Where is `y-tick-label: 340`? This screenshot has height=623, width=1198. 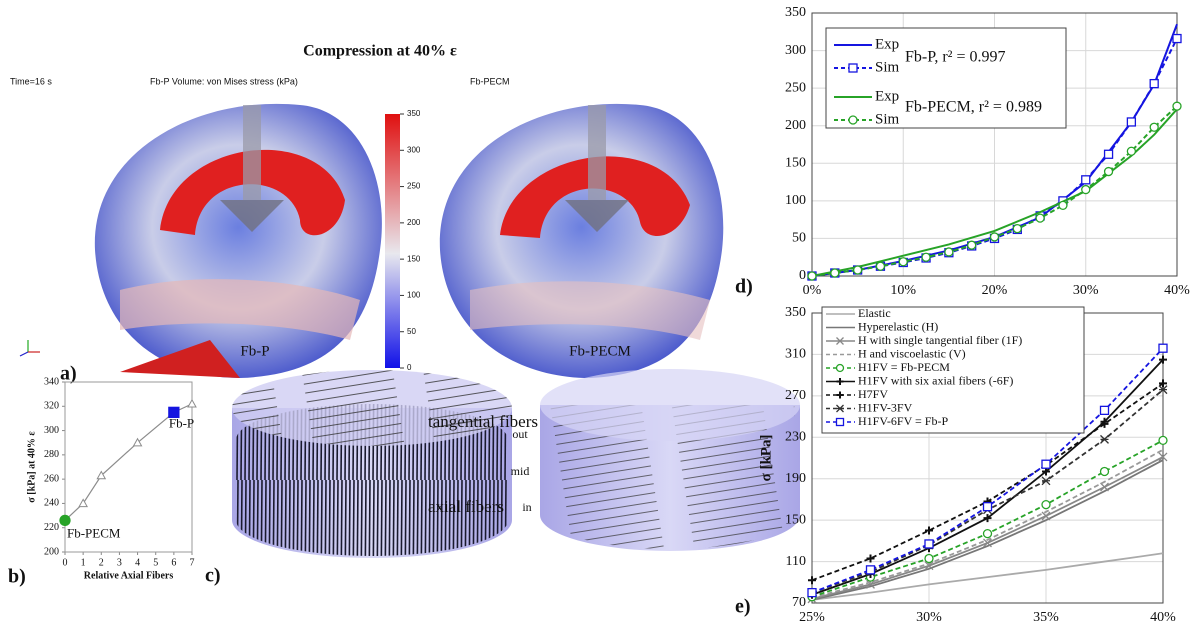 y-tick-label: 340 is located at coordinates (51, 381).